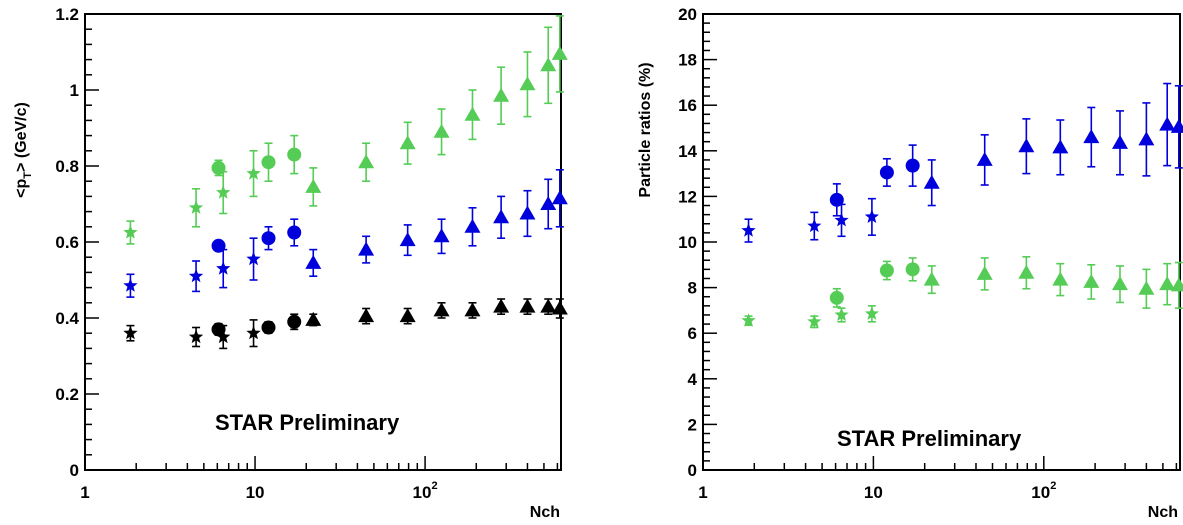  Describe the element at coordinates (67, 318) in the screenshot. I see `y-tick-label: 0.4` at that location.